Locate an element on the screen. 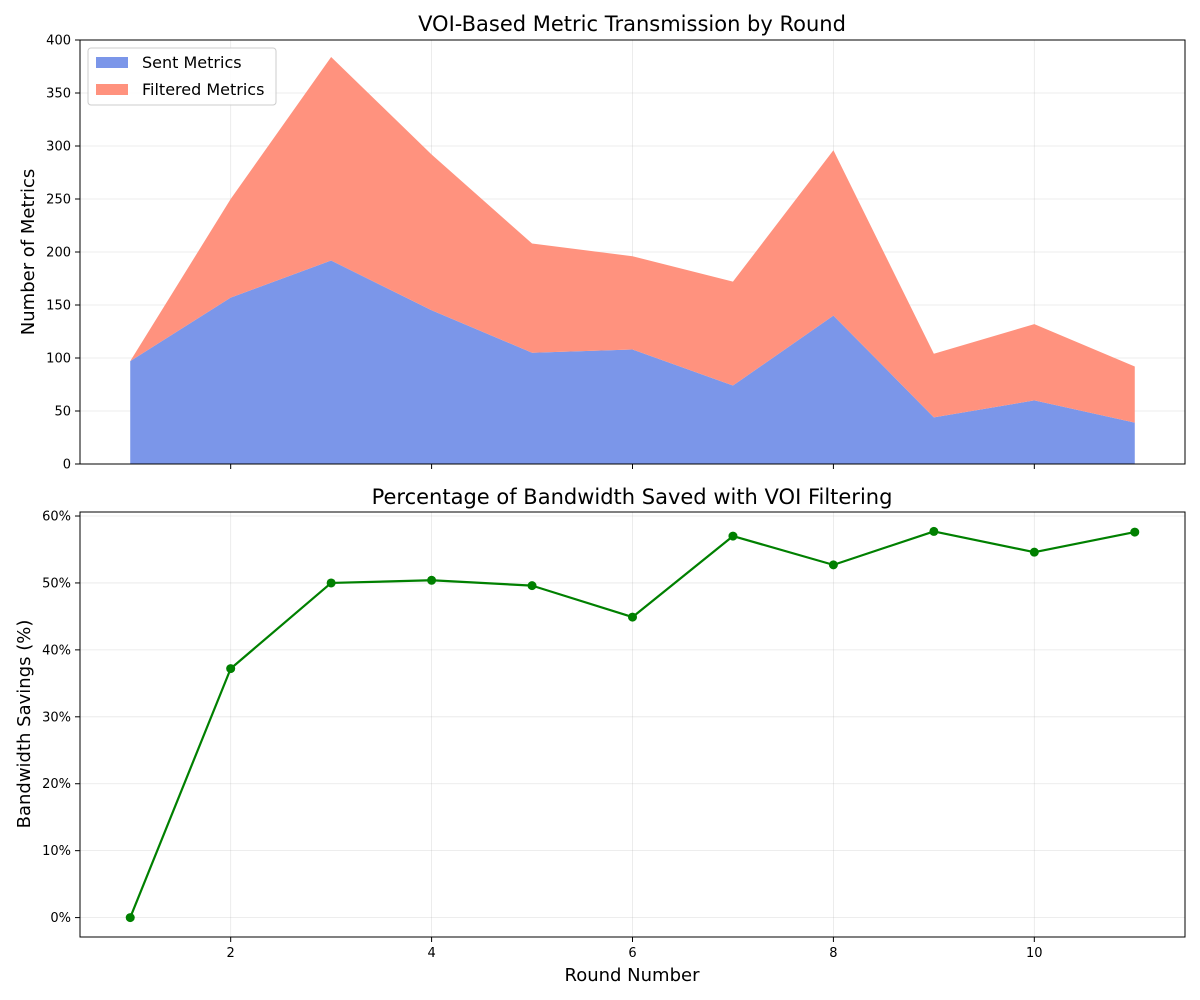 The image size is (1200, 1000). top-y-tick-label: 0 is located at coordinates (67, 465).